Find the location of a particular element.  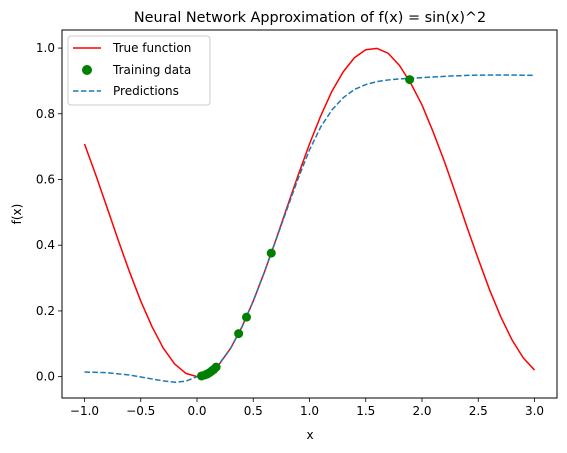

legend-label-training-data: Training data is located at coordinates (151, 70).